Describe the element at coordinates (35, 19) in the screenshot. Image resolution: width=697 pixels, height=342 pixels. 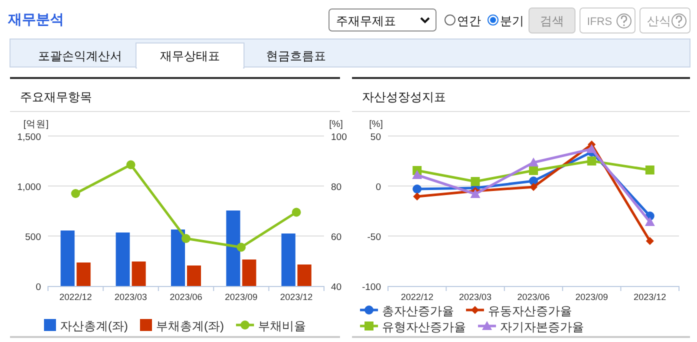
I see `text: 재무분석` at that location.